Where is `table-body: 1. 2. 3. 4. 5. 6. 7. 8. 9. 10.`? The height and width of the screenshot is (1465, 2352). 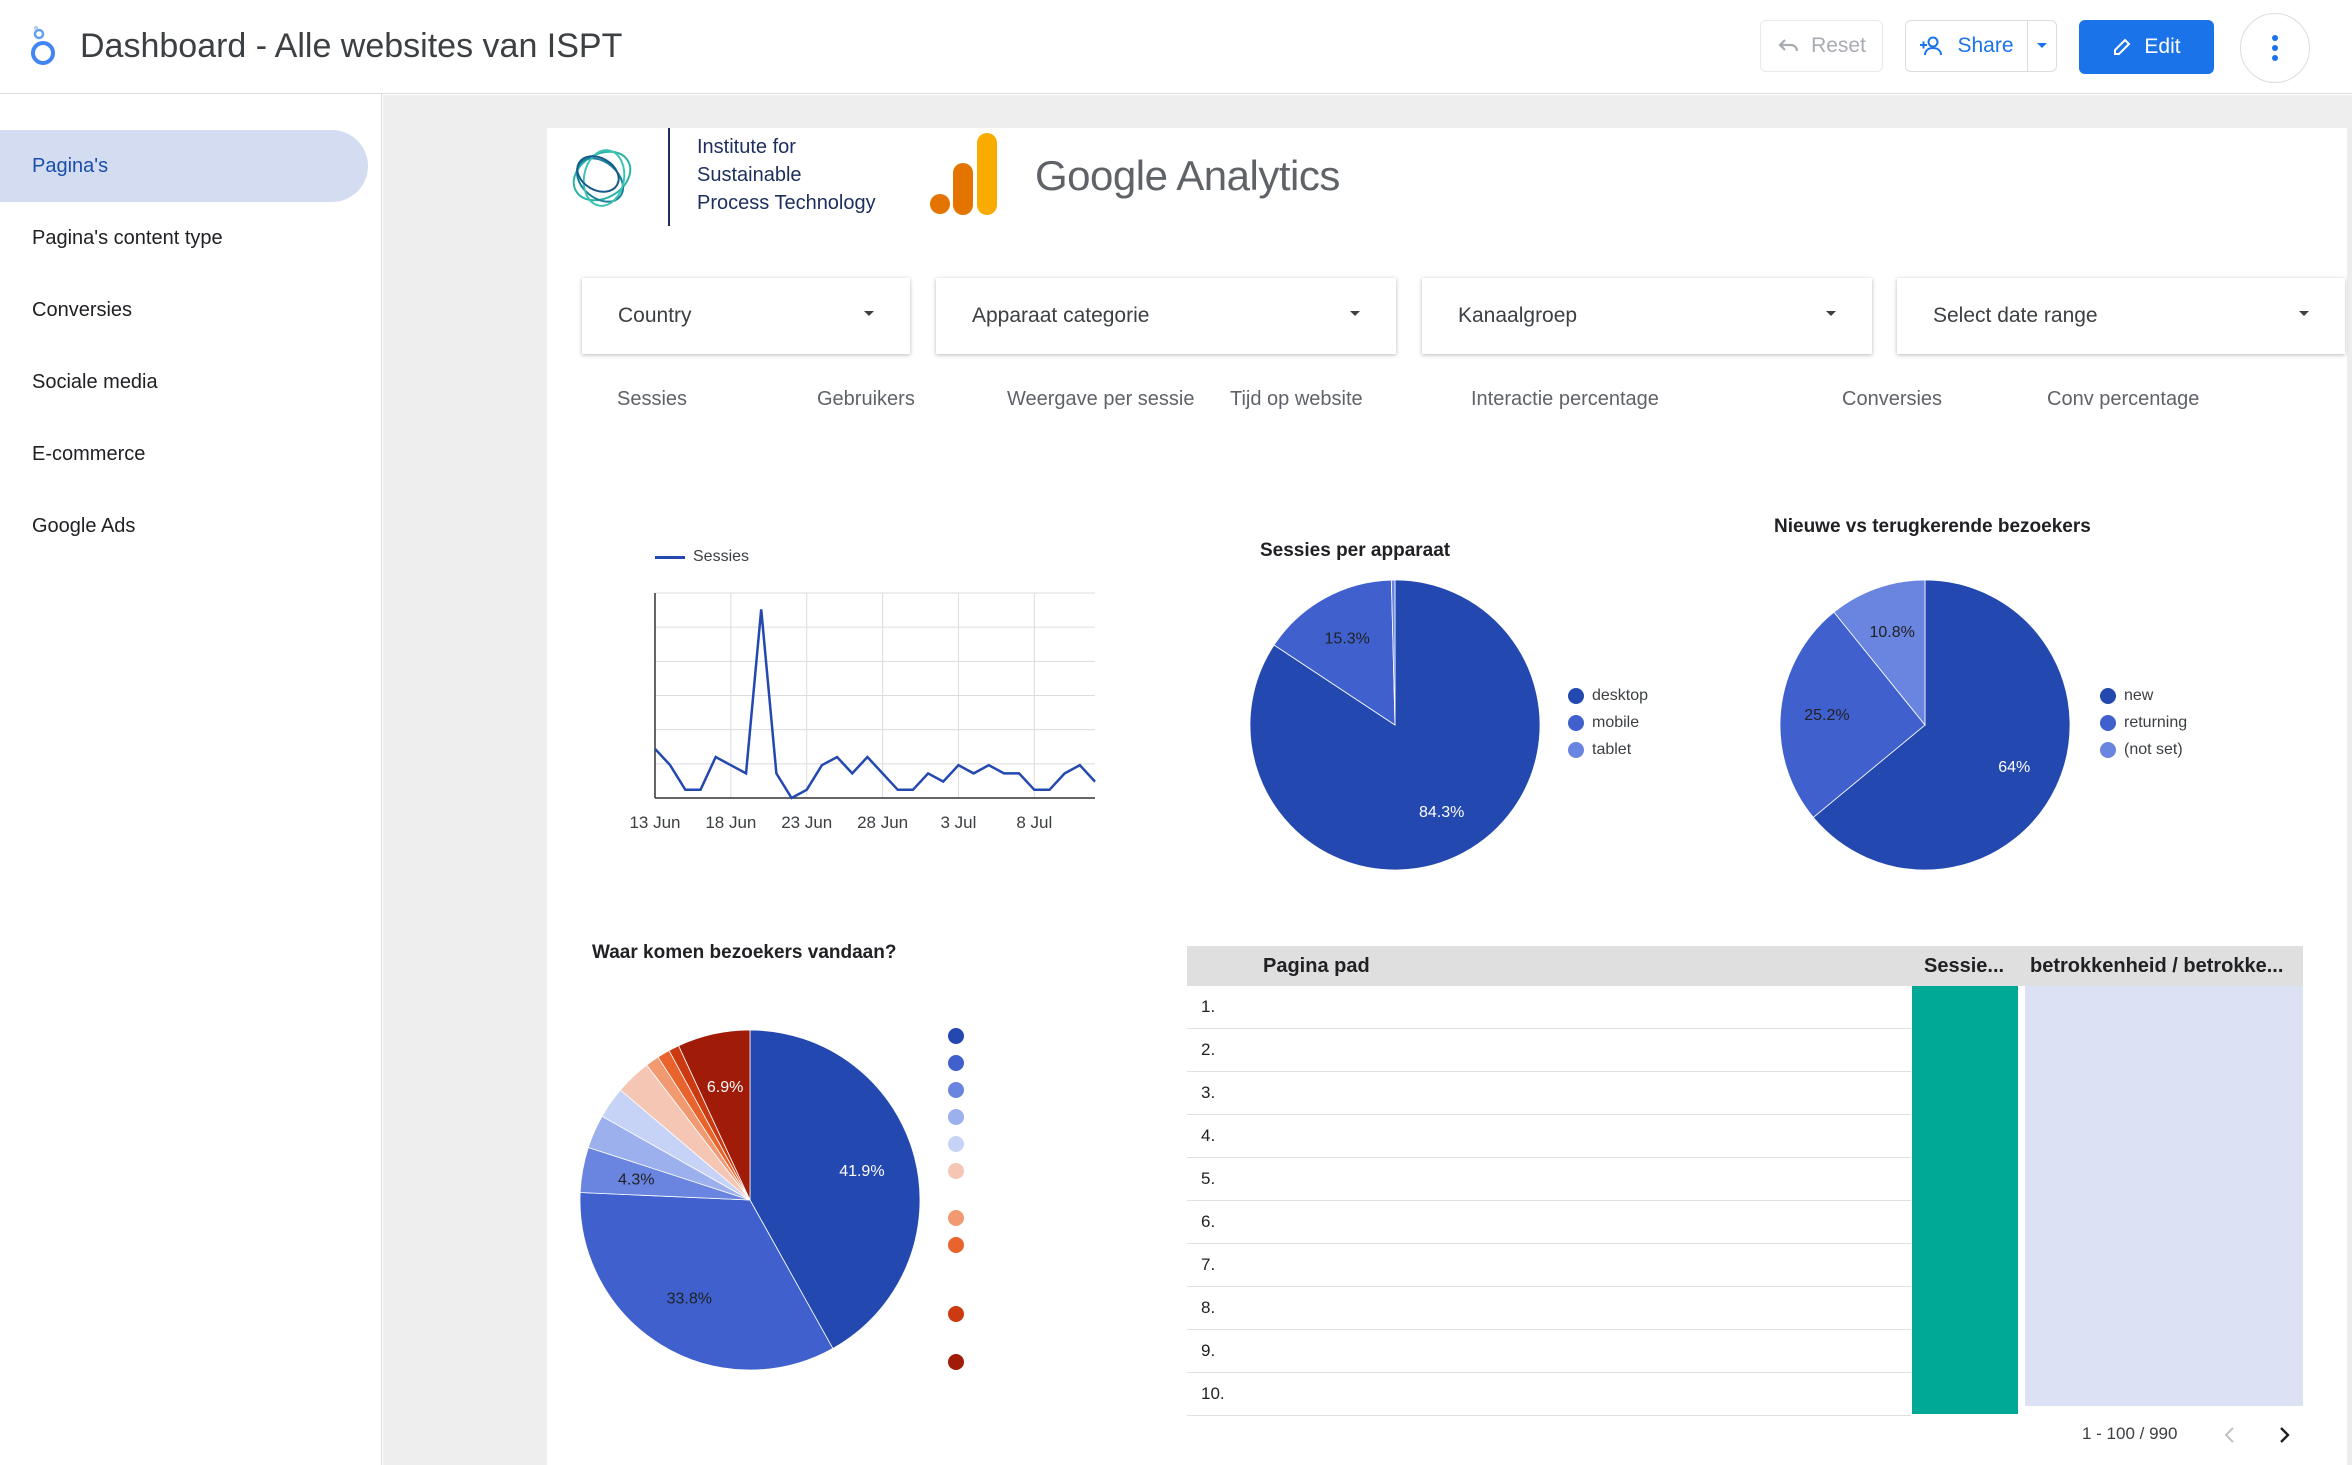 table-body: 1. 2. 3. 4. 5. 6. 7. 8. 9. 10. is located at coordinates (1549, 1201).